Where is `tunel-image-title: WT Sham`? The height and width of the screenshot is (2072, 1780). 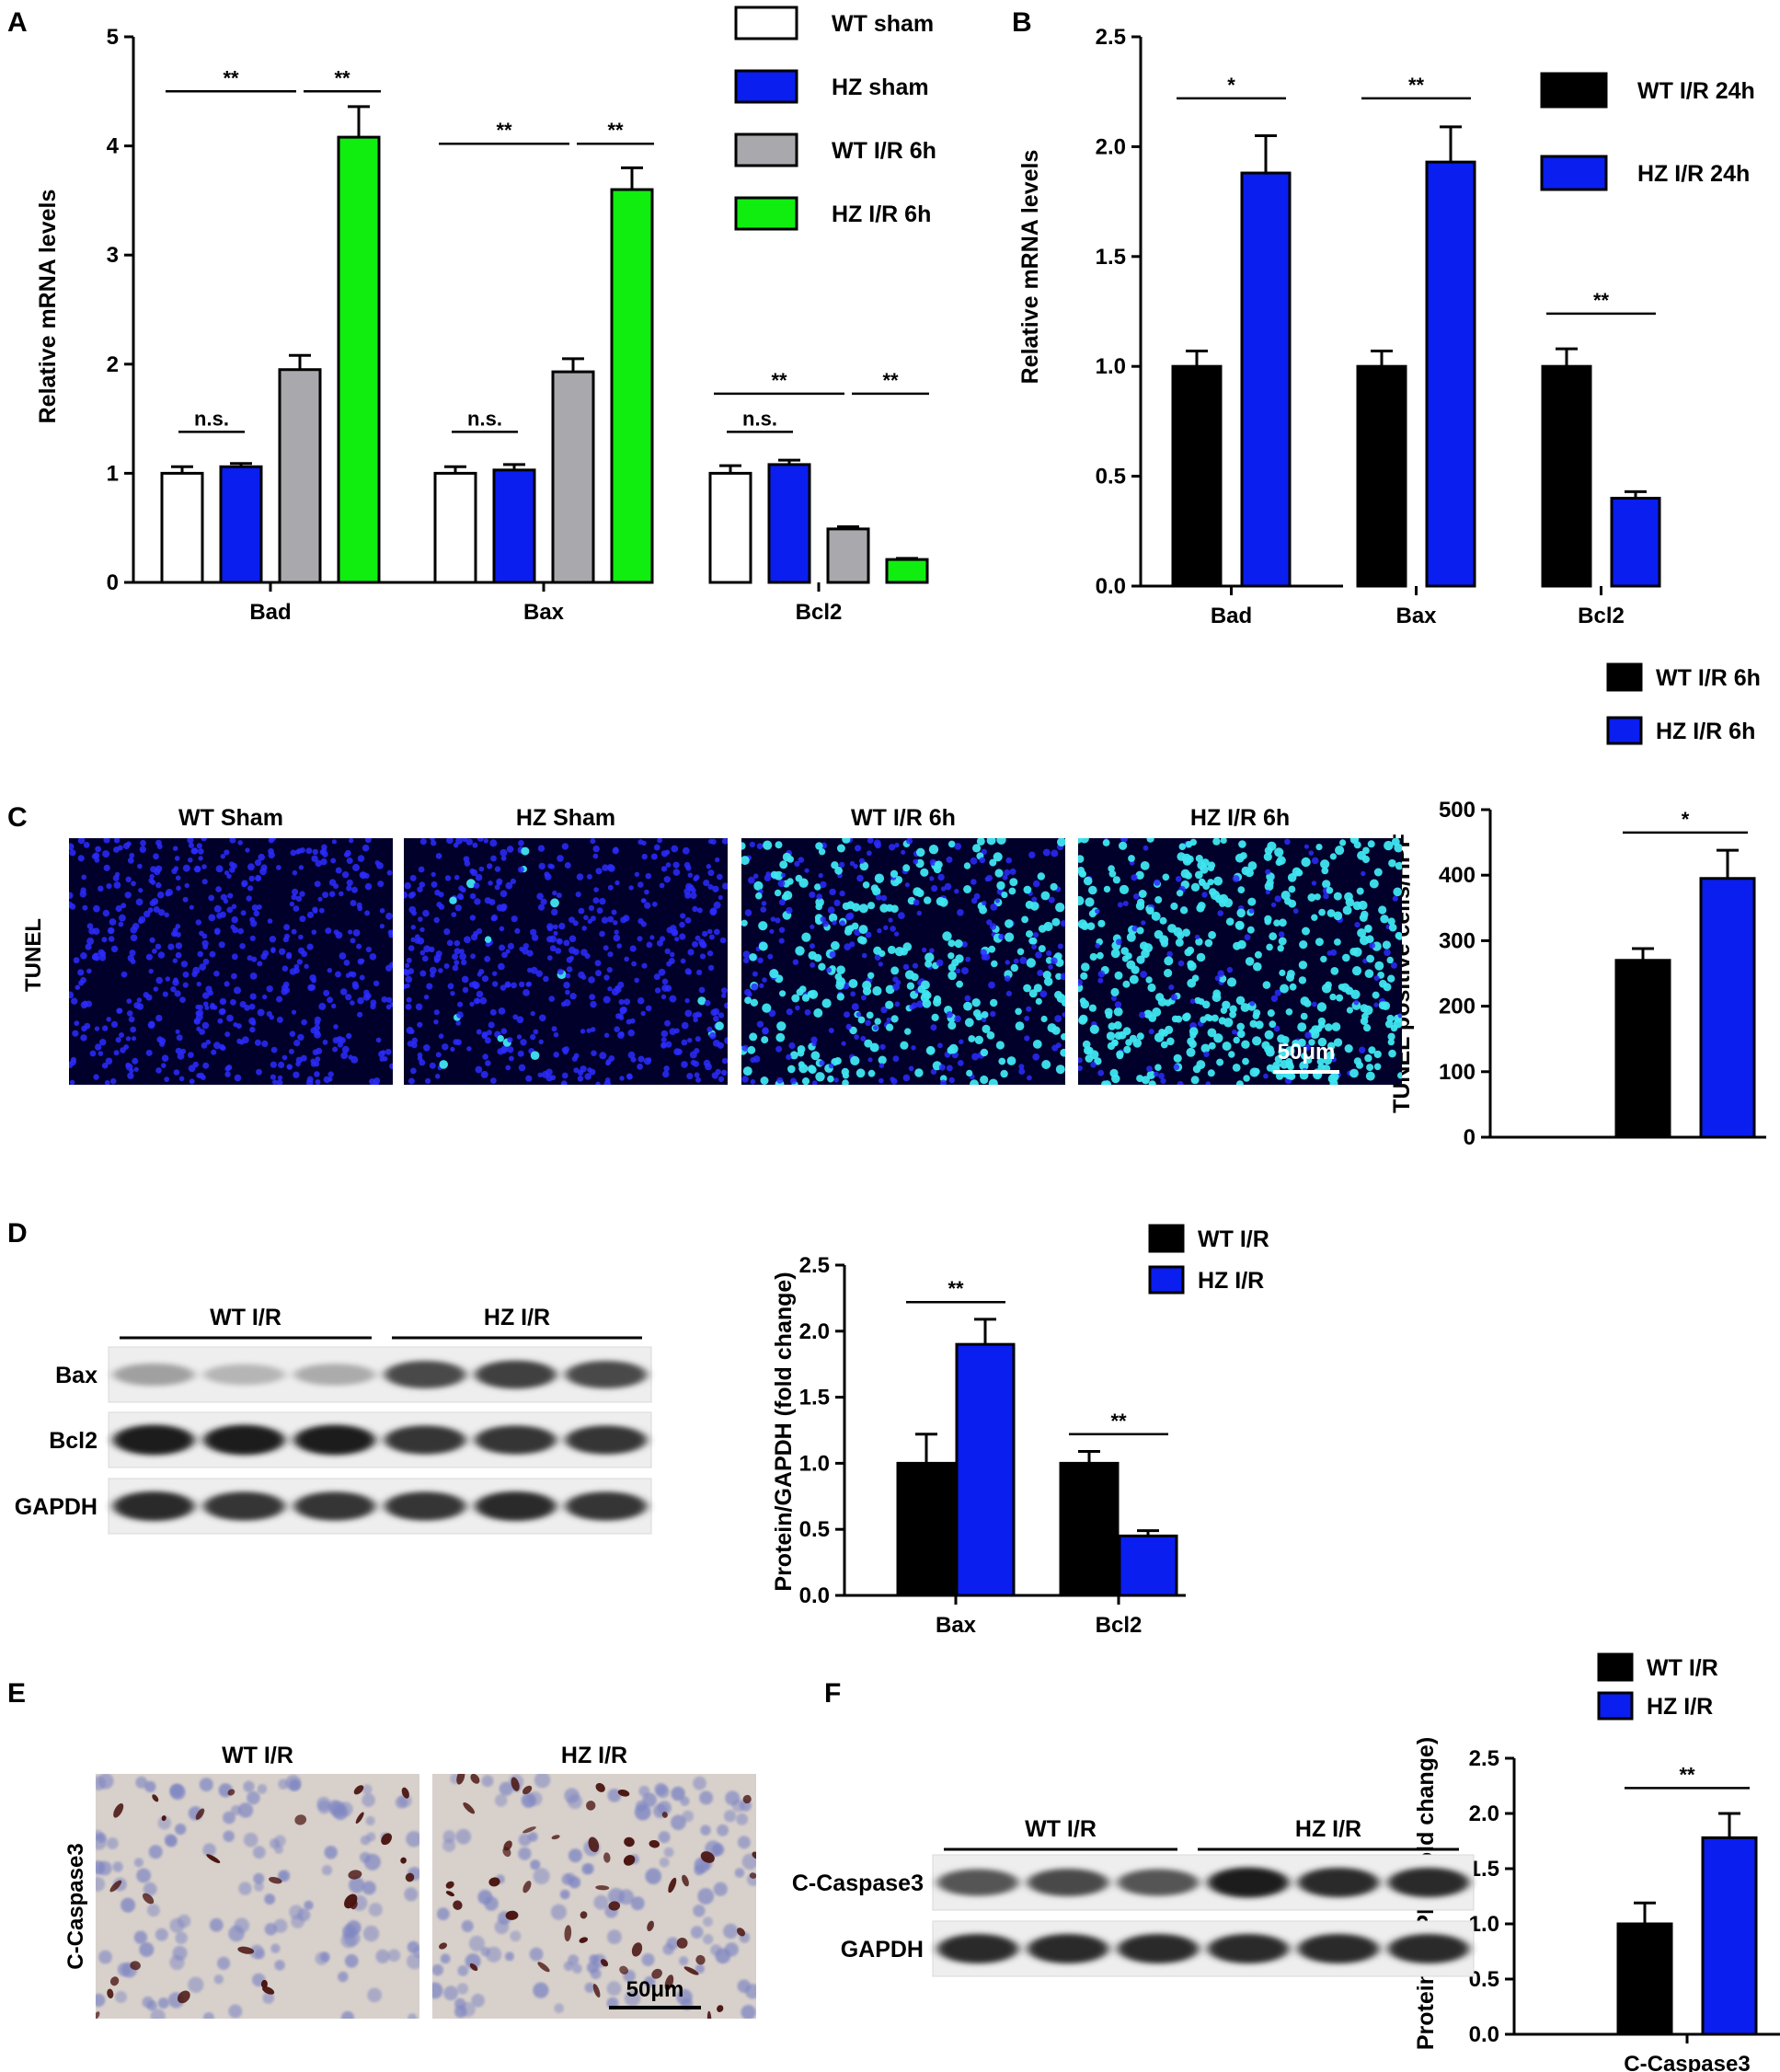 tunel-image-title: WT Sham is located at coordinates (230, 818).